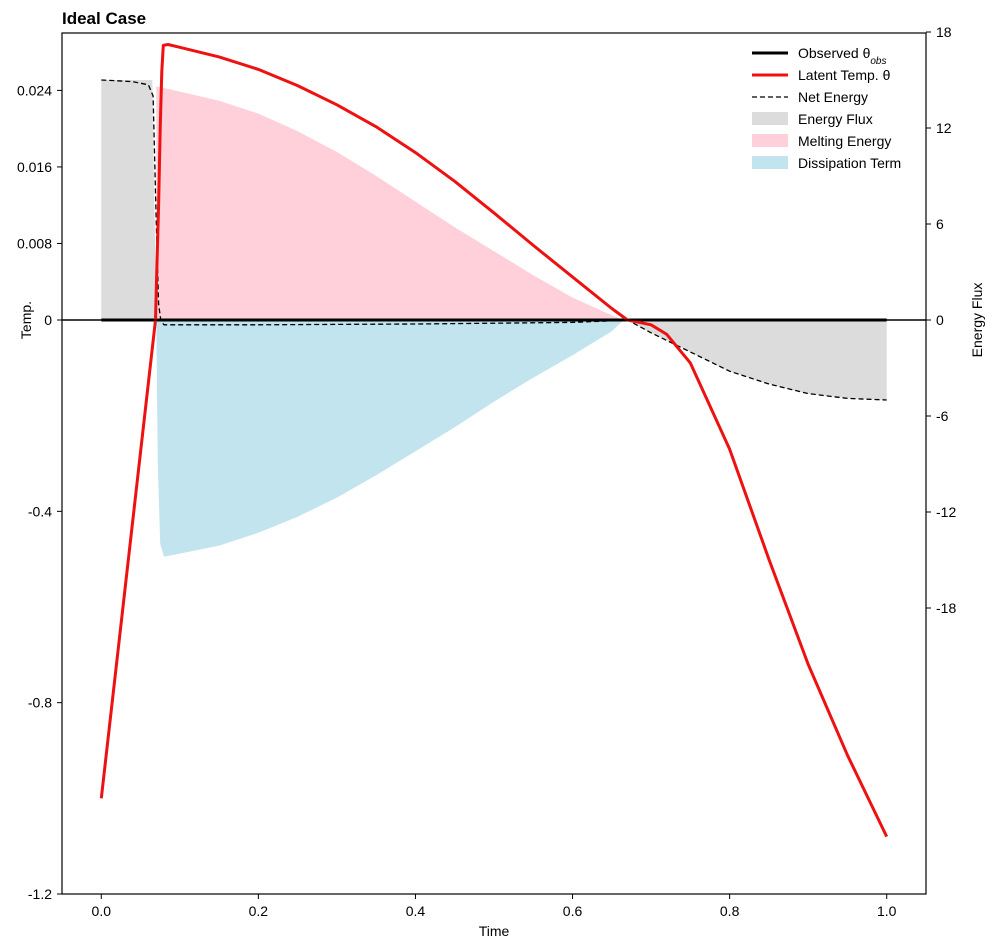  What do you see at coordinates (39, 492) in the screenshot?
I see `y-axis-left: -1.2 -0.8 -0.4 0 0.008 0.016 0.024` at bounding box center [39, 492].